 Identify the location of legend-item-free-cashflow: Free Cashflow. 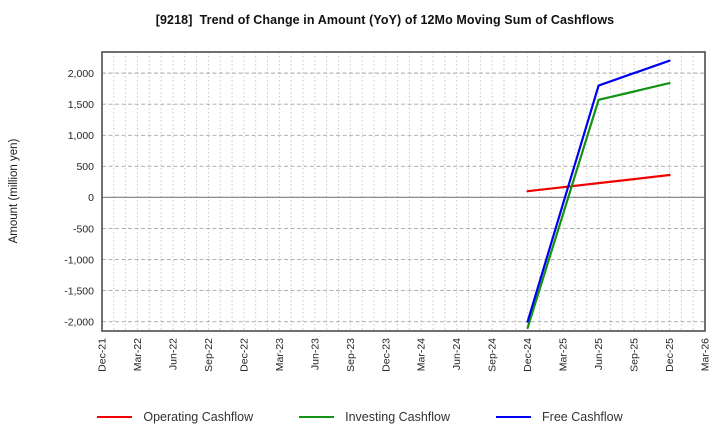
(559, 417).